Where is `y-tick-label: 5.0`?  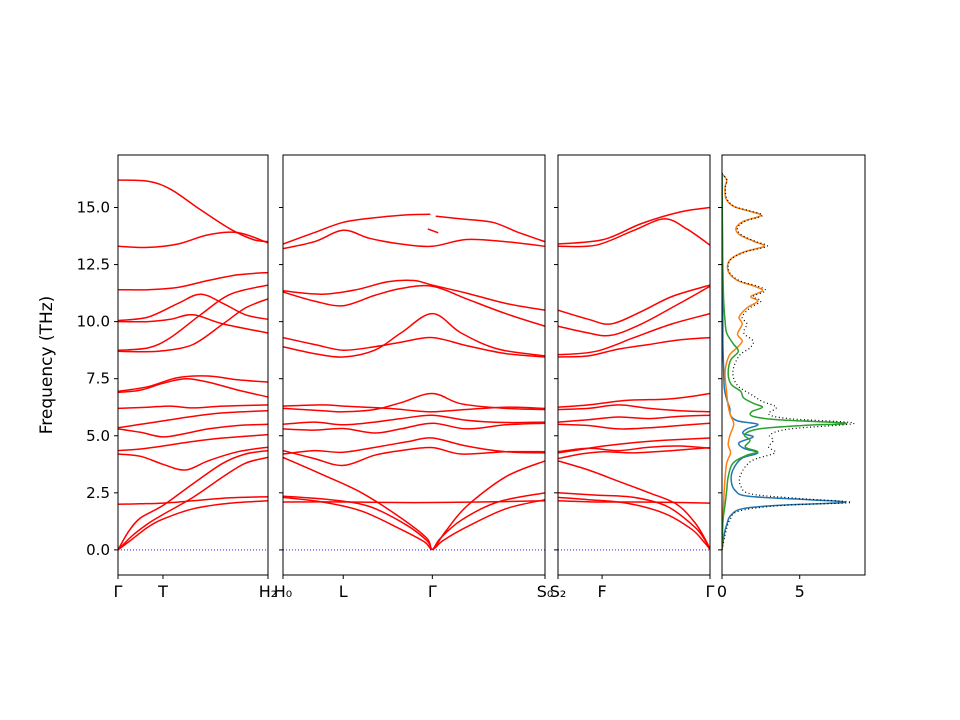
y-tick-label: 5.0 is located at coordinates (98, 436).